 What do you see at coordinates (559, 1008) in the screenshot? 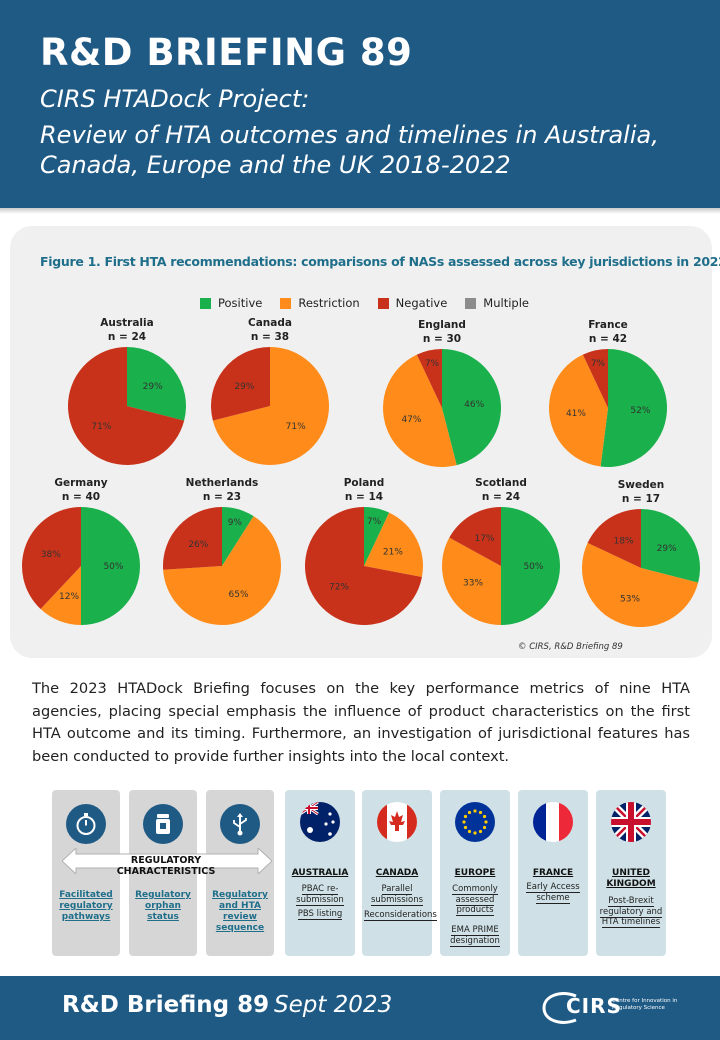
I see `cirs-swoosh-icon` at bounding box center [559, 1008].